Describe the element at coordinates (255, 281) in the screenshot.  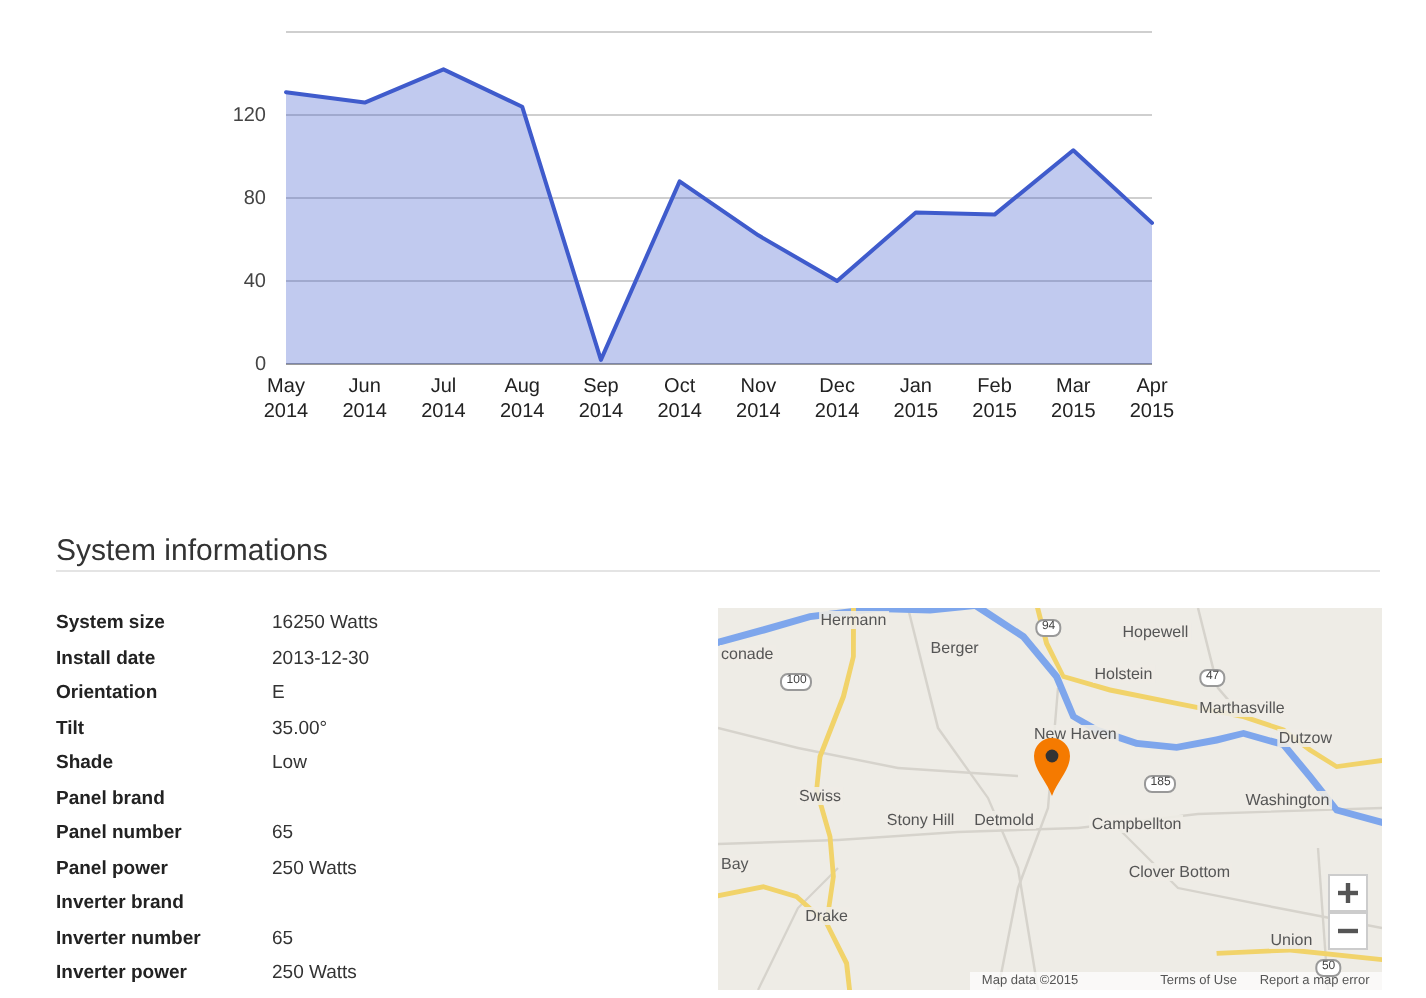
I see `y-tick-label: 40` at that location.